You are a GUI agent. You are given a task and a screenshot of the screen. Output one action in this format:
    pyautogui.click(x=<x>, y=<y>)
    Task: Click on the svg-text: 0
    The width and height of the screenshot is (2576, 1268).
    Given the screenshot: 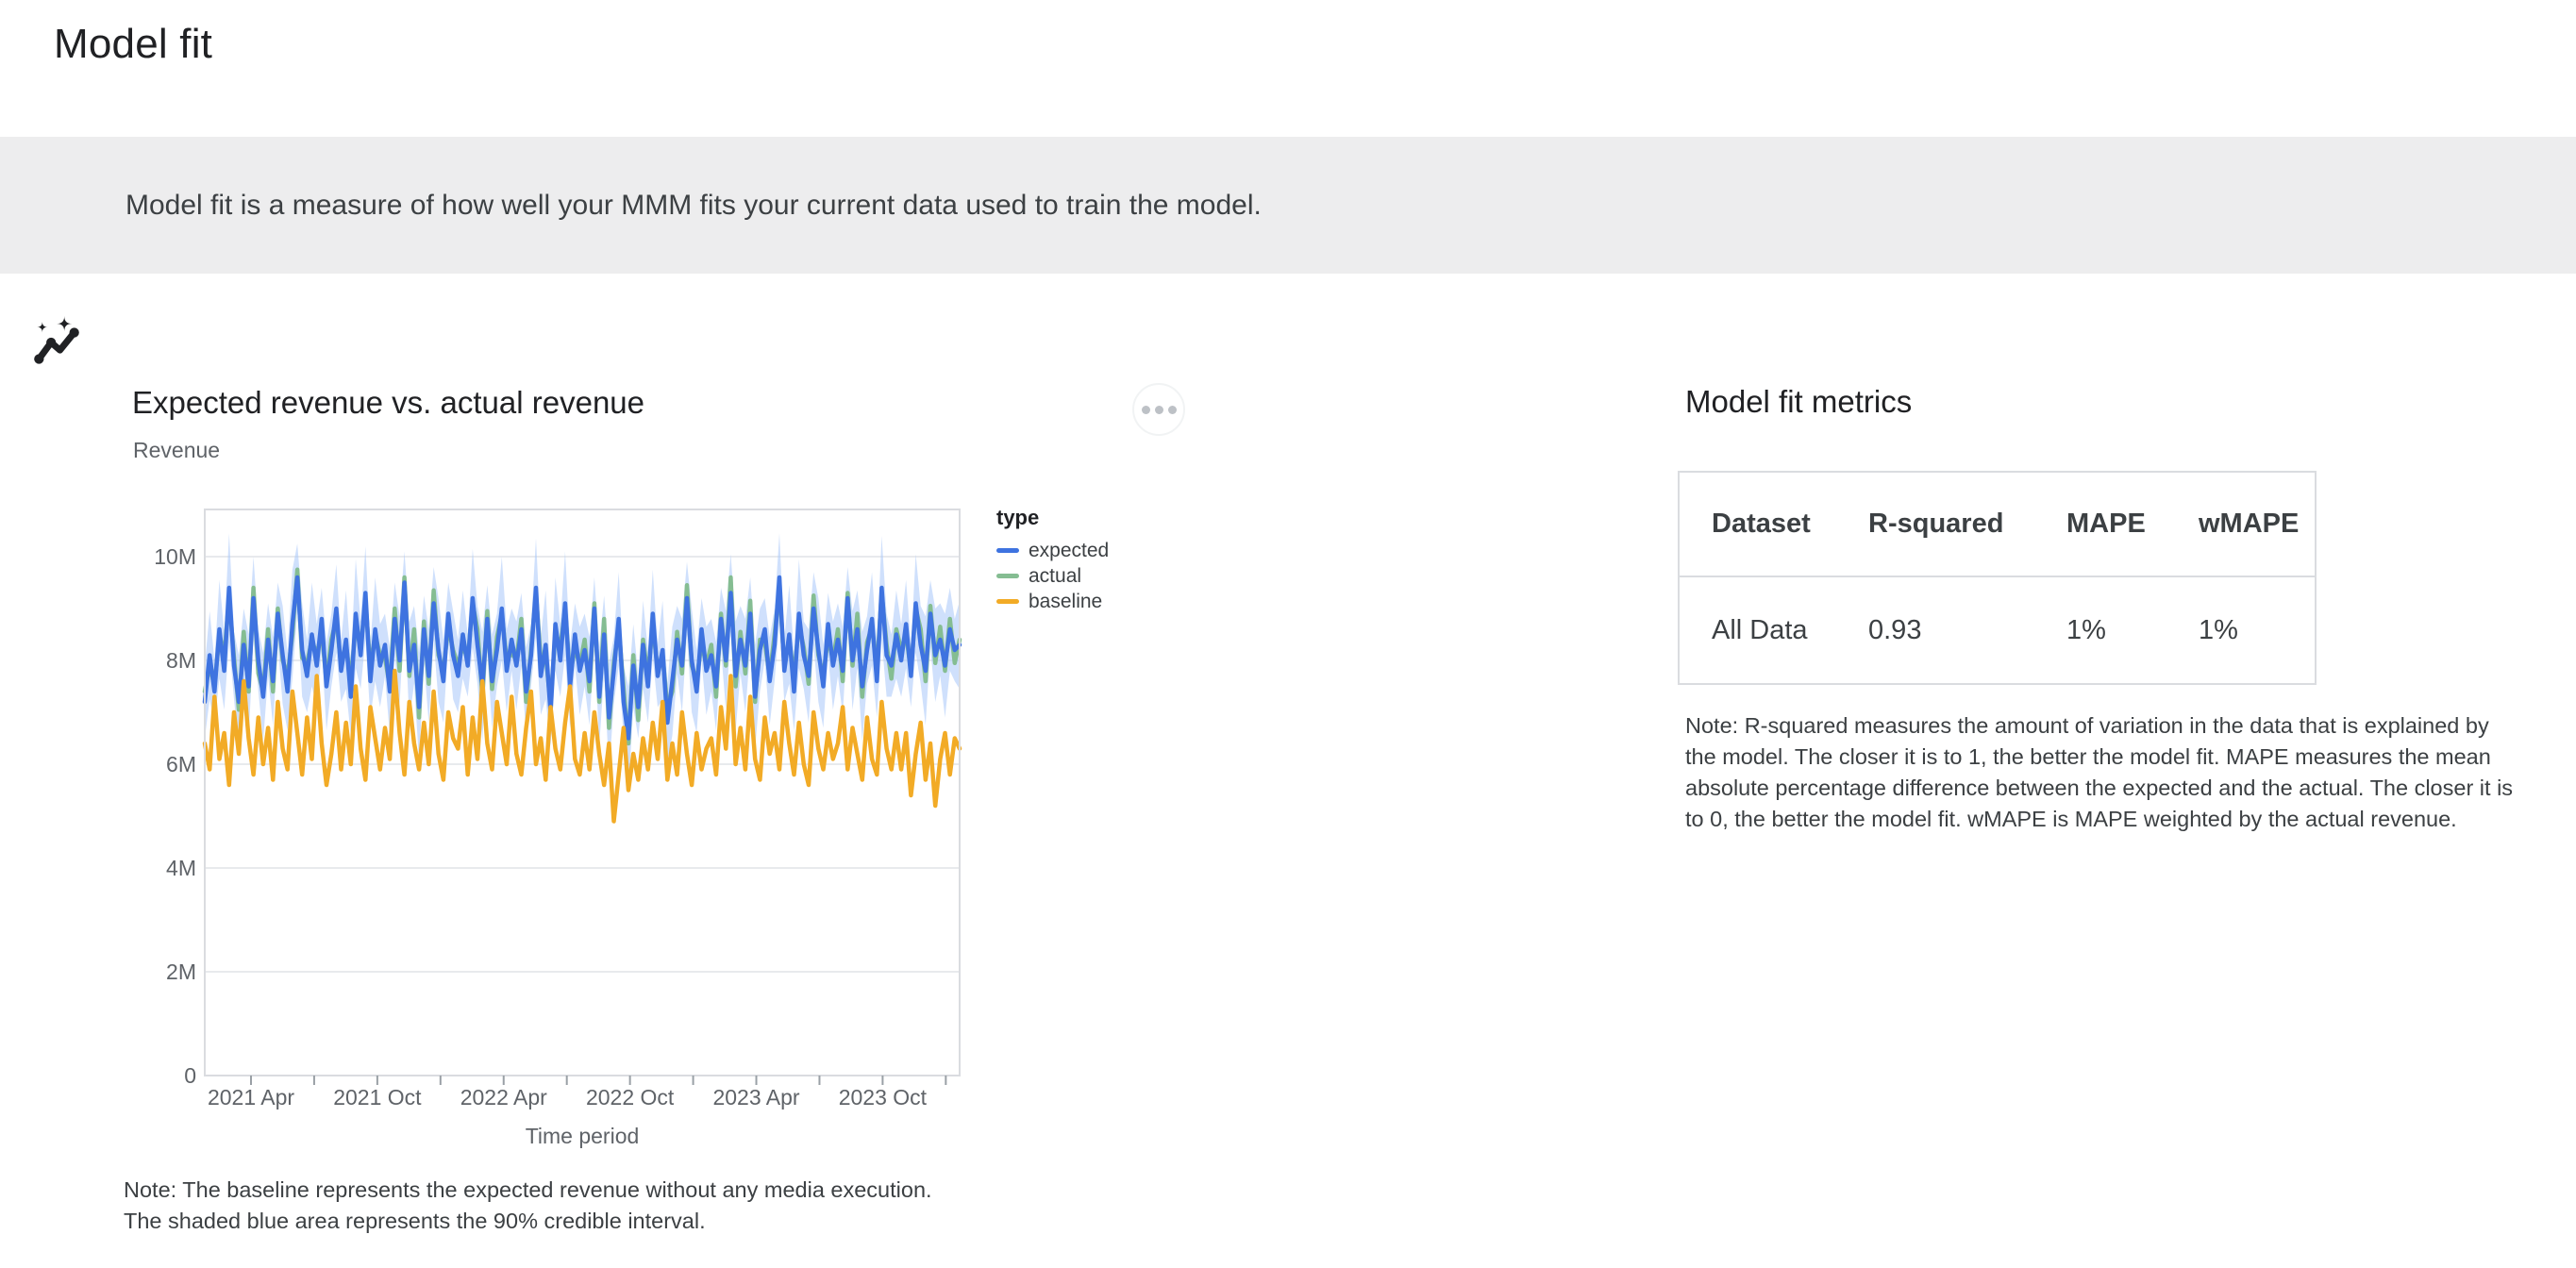 What is the action you would take?
    pyautogui.click(x=190, y=1075)
    